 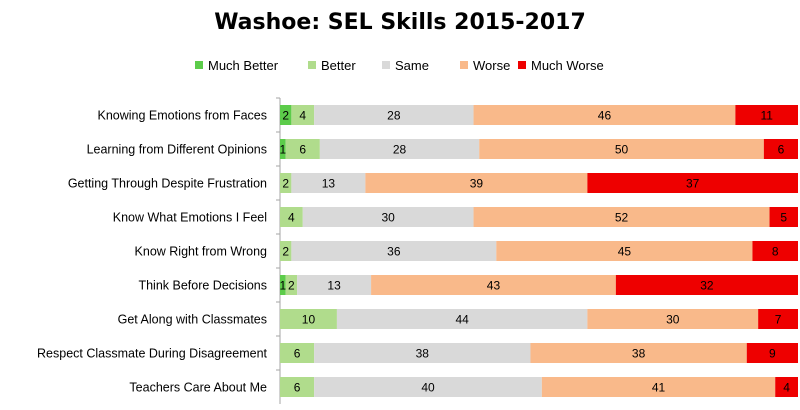 I want to click on category-label: Knowing Emotions from Faces, so click(x=182, y=116).